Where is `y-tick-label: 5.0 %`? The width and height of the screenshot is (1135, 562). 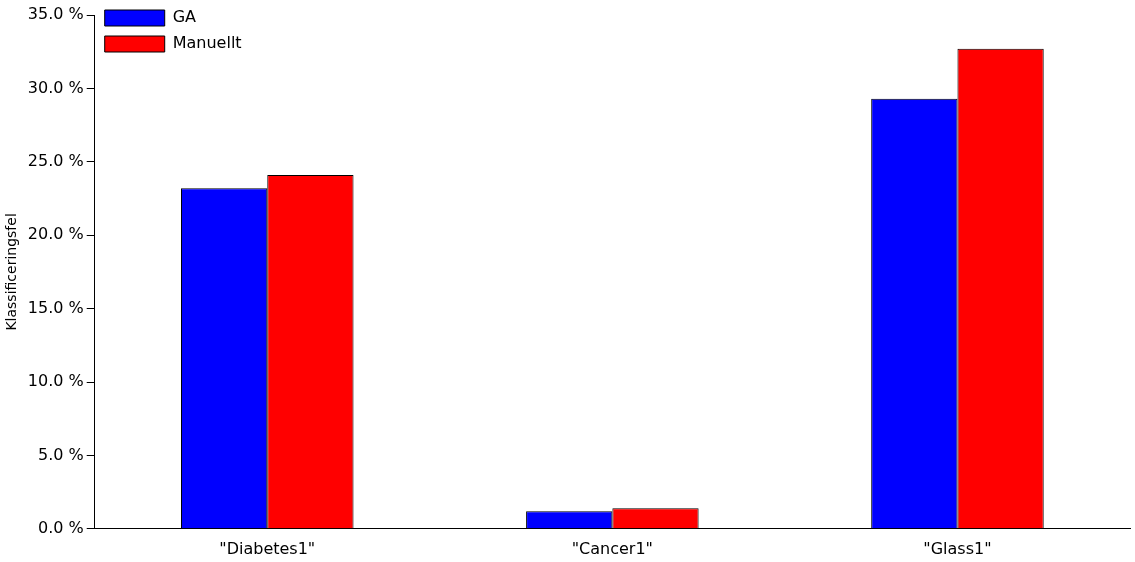 y-tick-label: 5.0 % is located at coordinates (60, 454).